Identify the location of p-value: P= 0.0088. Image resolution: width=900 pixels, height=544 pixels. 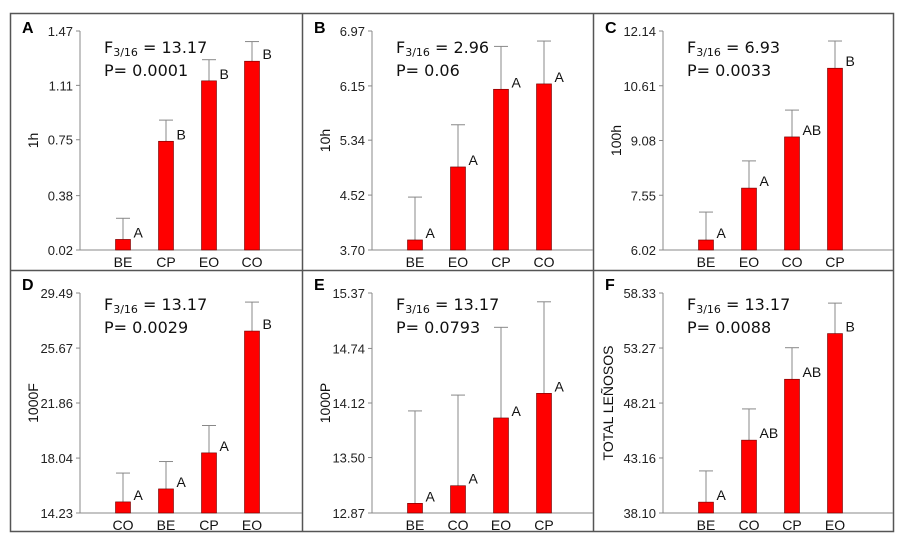
(729, 327).